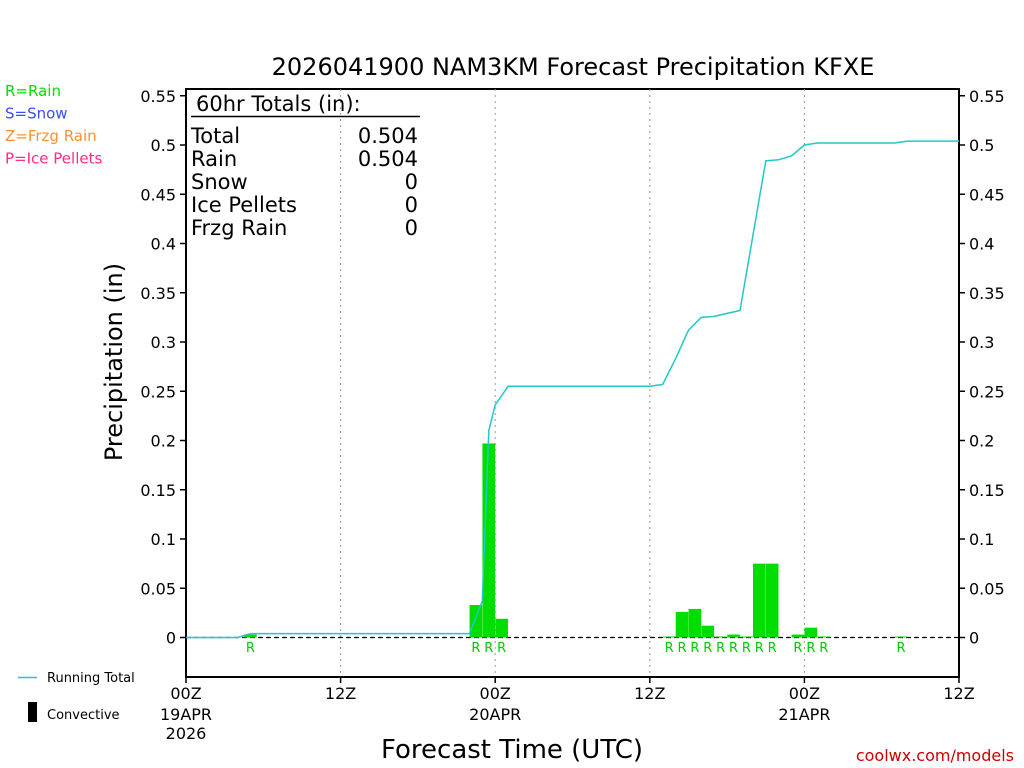 This screenshot has height=768, width=1024. Describe the element at coordinates (981, 539) in the screenshot. I see `y-tick-label-right-9: 0.1` at that location.